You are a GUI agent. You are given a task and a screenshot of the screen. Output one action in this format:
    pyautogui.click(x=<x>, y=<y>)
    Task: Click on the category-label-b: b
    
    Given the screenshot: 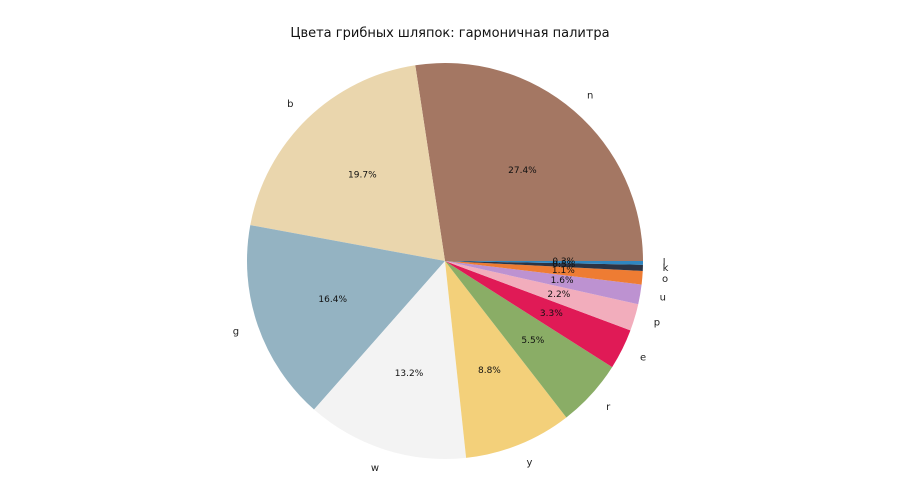 What is the action you would take?
    pyautogui.click(x=290, y=104)
    